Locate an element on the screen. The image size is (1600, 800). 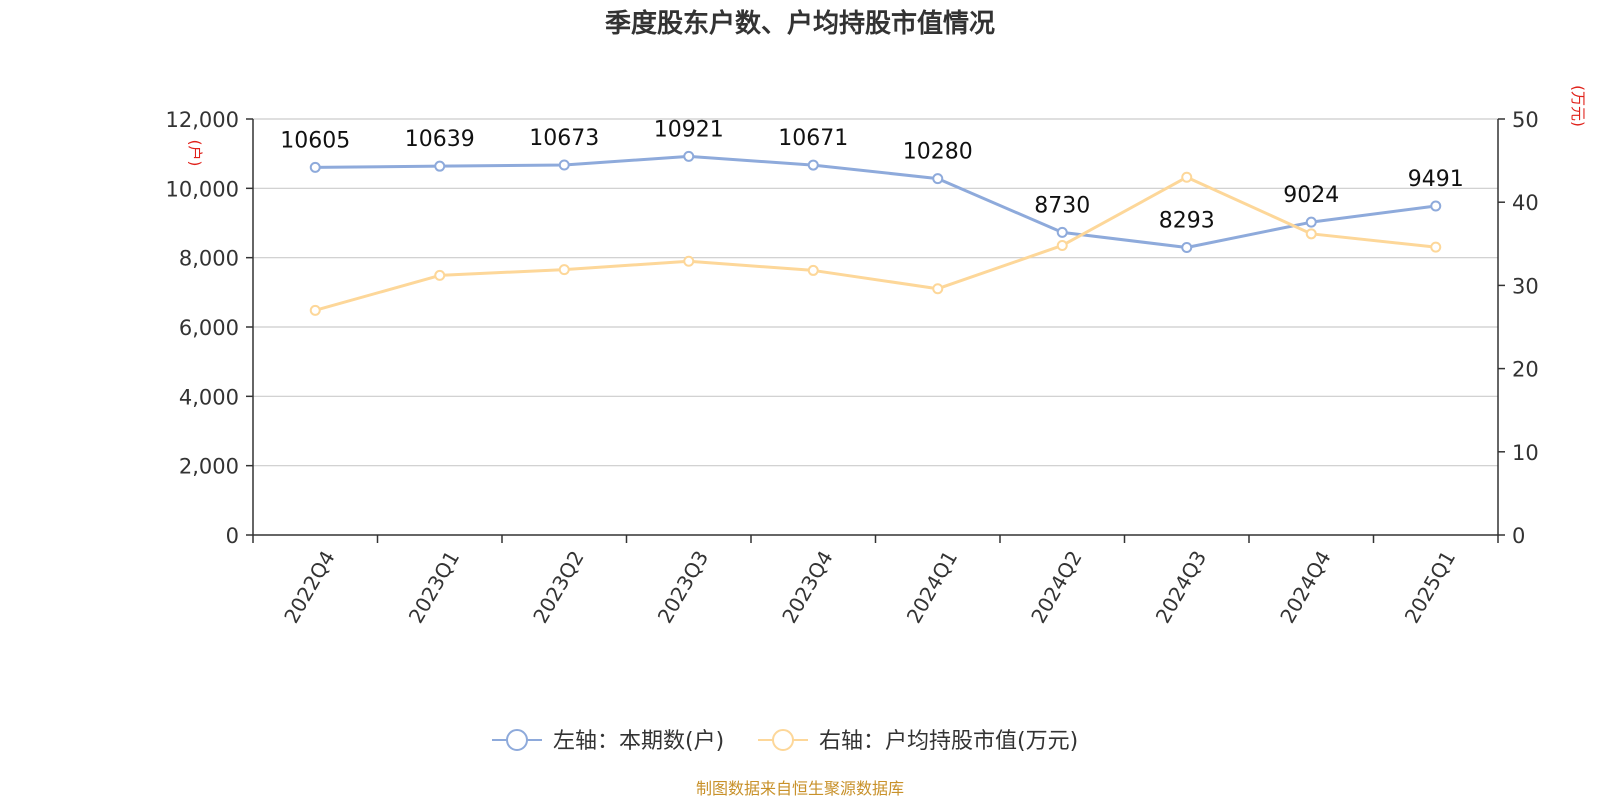
source-note: 制图数据来自恒生聚源数据库 is located at coordinates (800, 788).